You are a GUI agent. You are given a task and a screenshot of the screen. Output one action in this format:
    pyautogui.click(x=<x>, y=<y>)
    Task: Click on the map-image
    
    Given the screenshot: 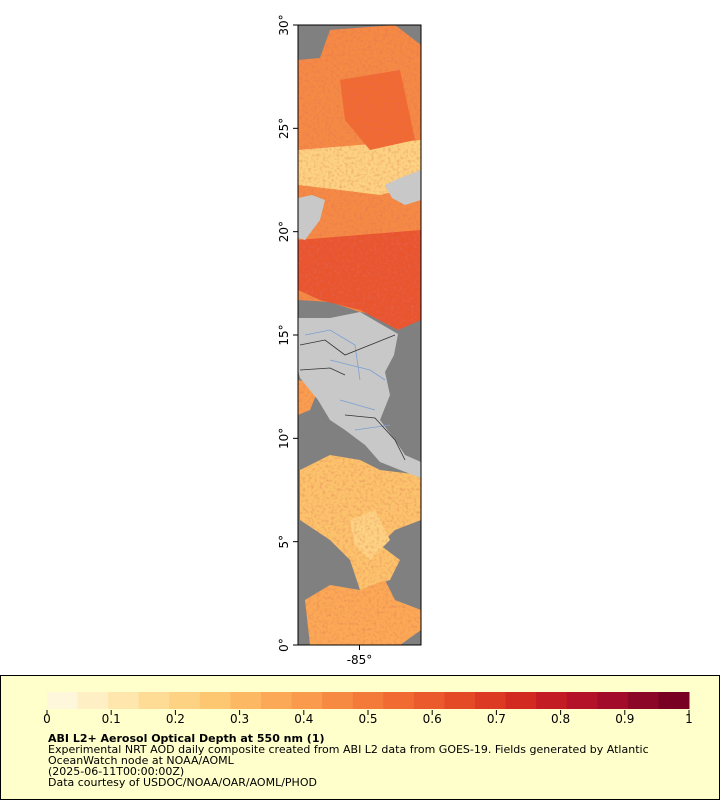 What is the action you would take?
    pyautogui.click(x=359, y=335)
    